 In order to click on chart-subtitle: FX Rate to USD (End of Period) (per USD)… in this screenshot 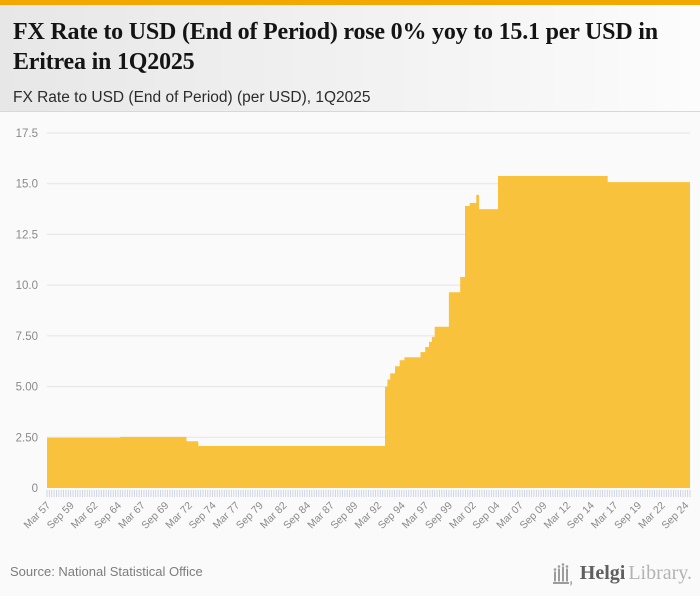, I will do `click(192, 97)`.